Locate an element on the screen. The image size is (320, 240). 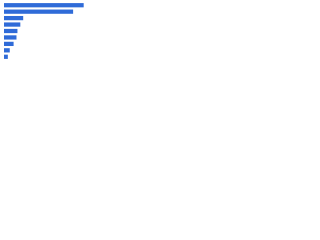
chart is located at coordinates (50, 35).